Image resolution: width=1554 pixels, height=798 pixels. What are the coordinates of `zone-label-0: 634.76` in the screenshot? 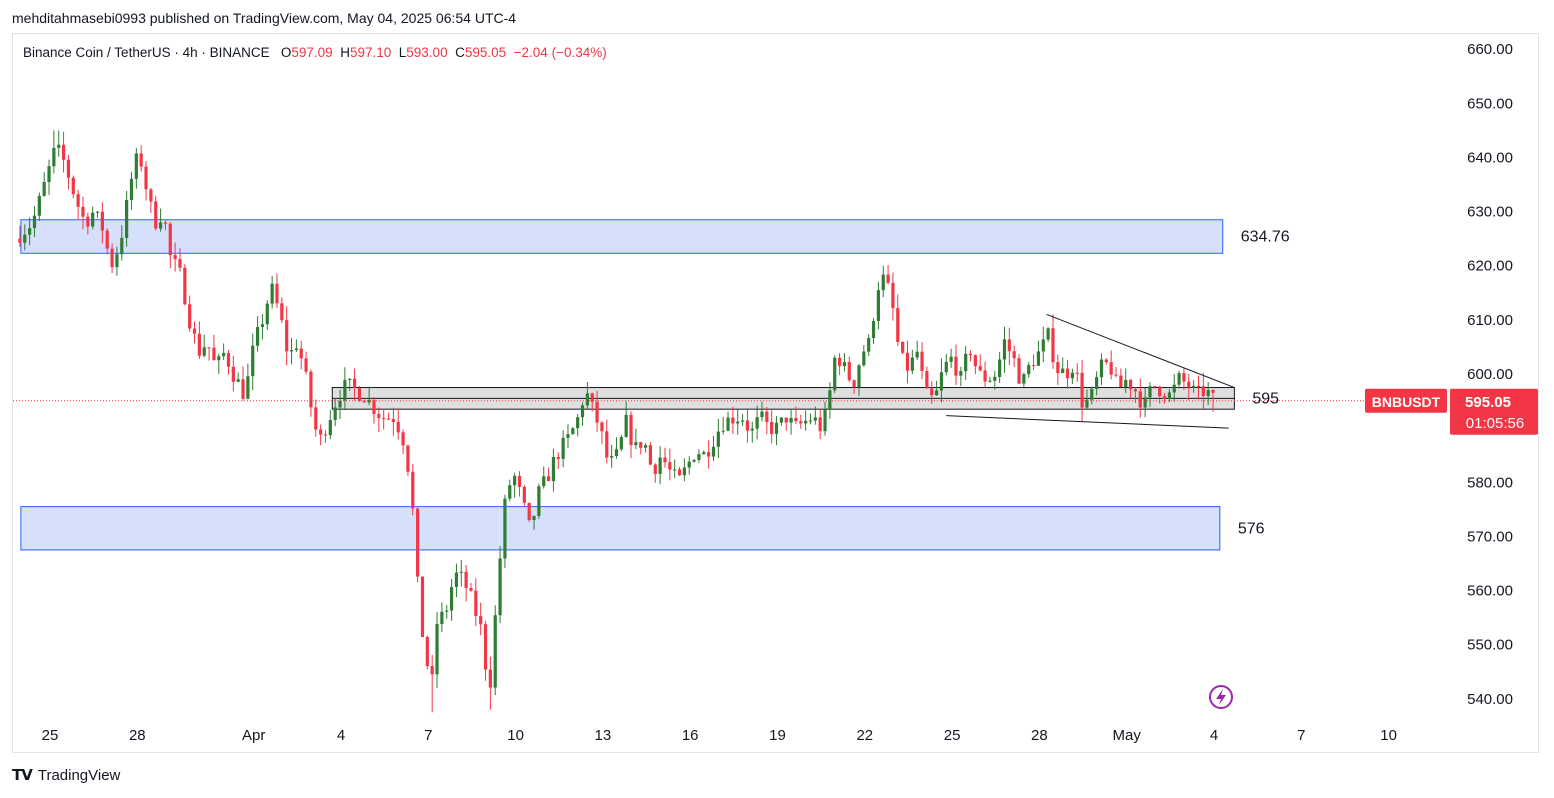 It's located at (1265, 237).